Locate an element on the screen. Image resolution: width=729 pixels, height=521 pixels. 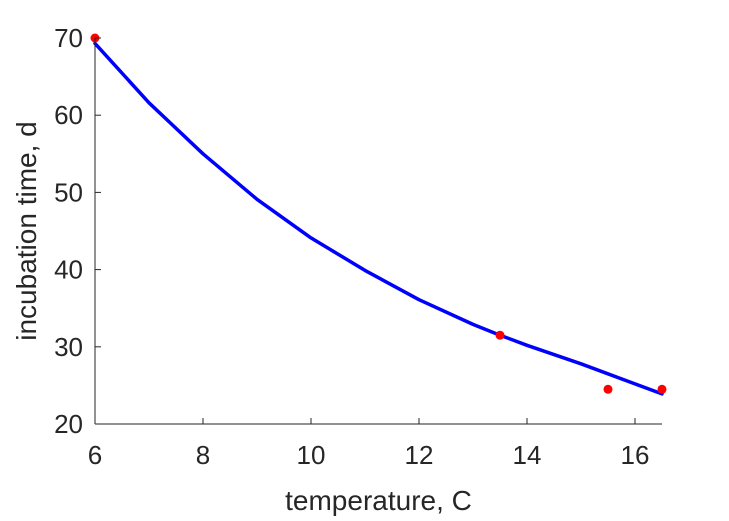
y-tick-label: 30 is located at coordinates (68, 347).